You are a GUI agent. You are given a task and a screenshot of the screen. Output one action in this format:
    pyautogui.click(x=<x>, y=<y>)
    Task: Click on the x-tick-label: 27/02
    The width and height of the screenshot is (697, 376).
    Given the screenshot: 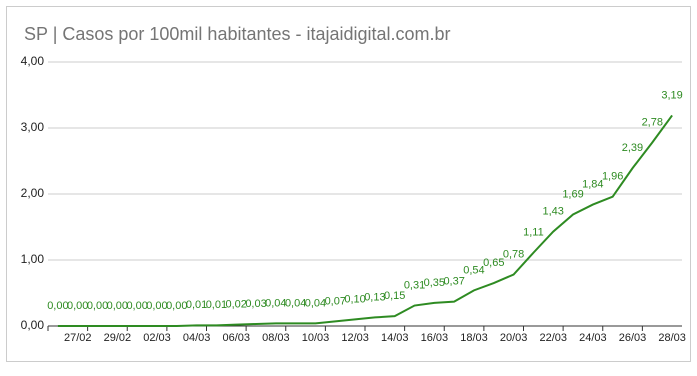 What is the action you would take?
    pyautogui.click(x=78, y=338)
    